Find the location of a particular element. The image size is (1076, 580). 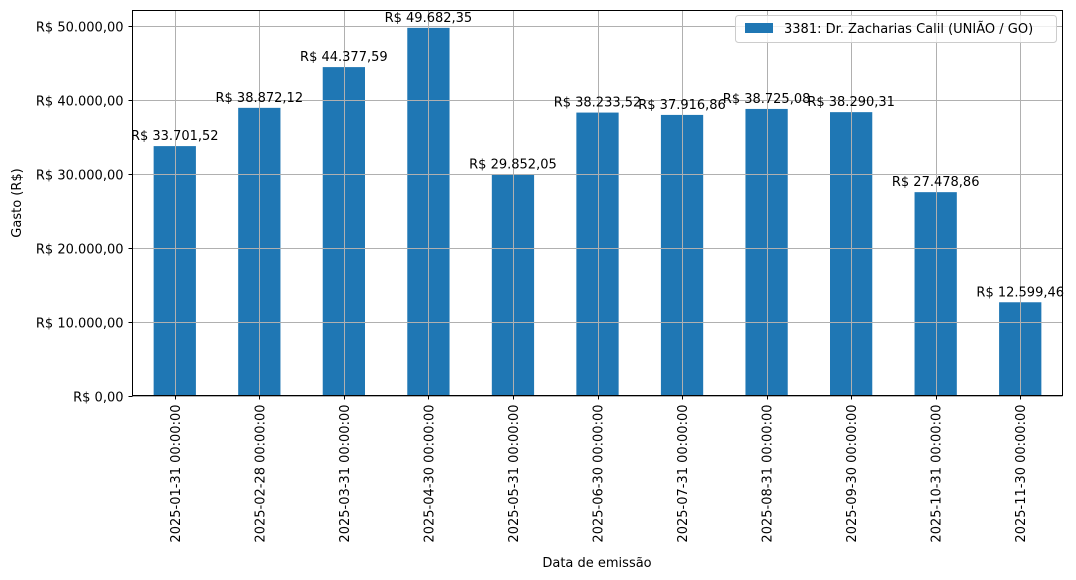

legend-label: 3381: Dr. Zacharias Calil (UNIÃO / GO) is located at coordinates (908, 29).